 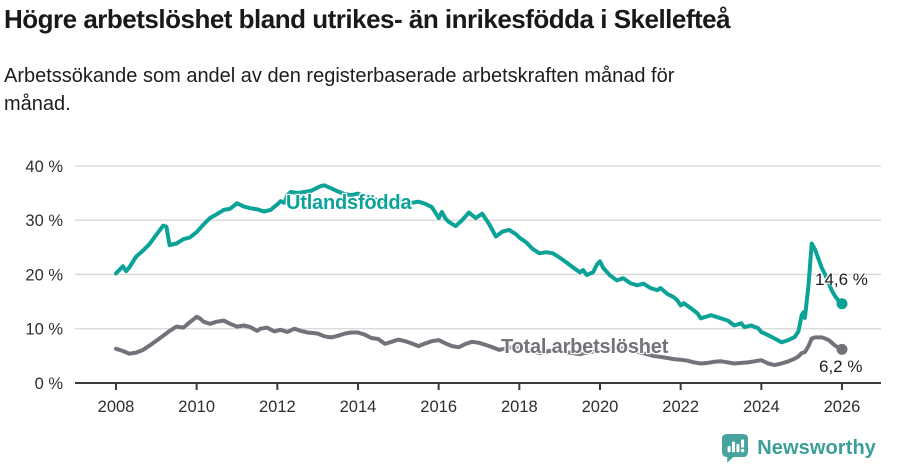 I want to click on x-axis-tick-label: 2018, so click(x=519, y=407).